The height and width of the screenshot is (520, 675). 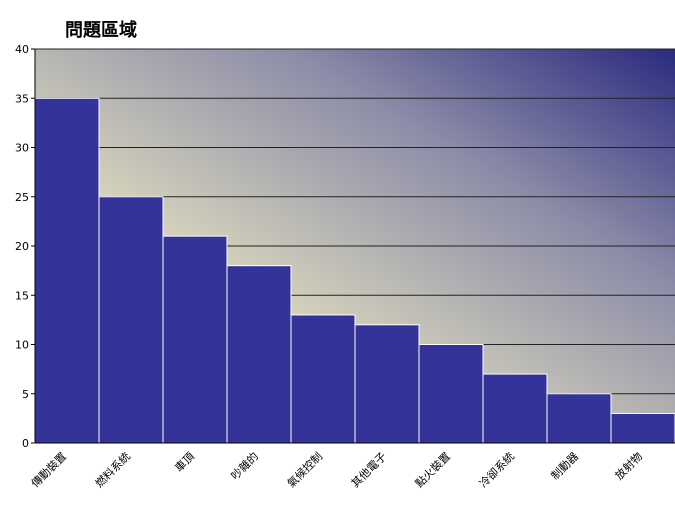 What do you see at coordinates (25, 394) in the screenshot?
I see `y-tick-label: 5` at bounding box center [25, 394].